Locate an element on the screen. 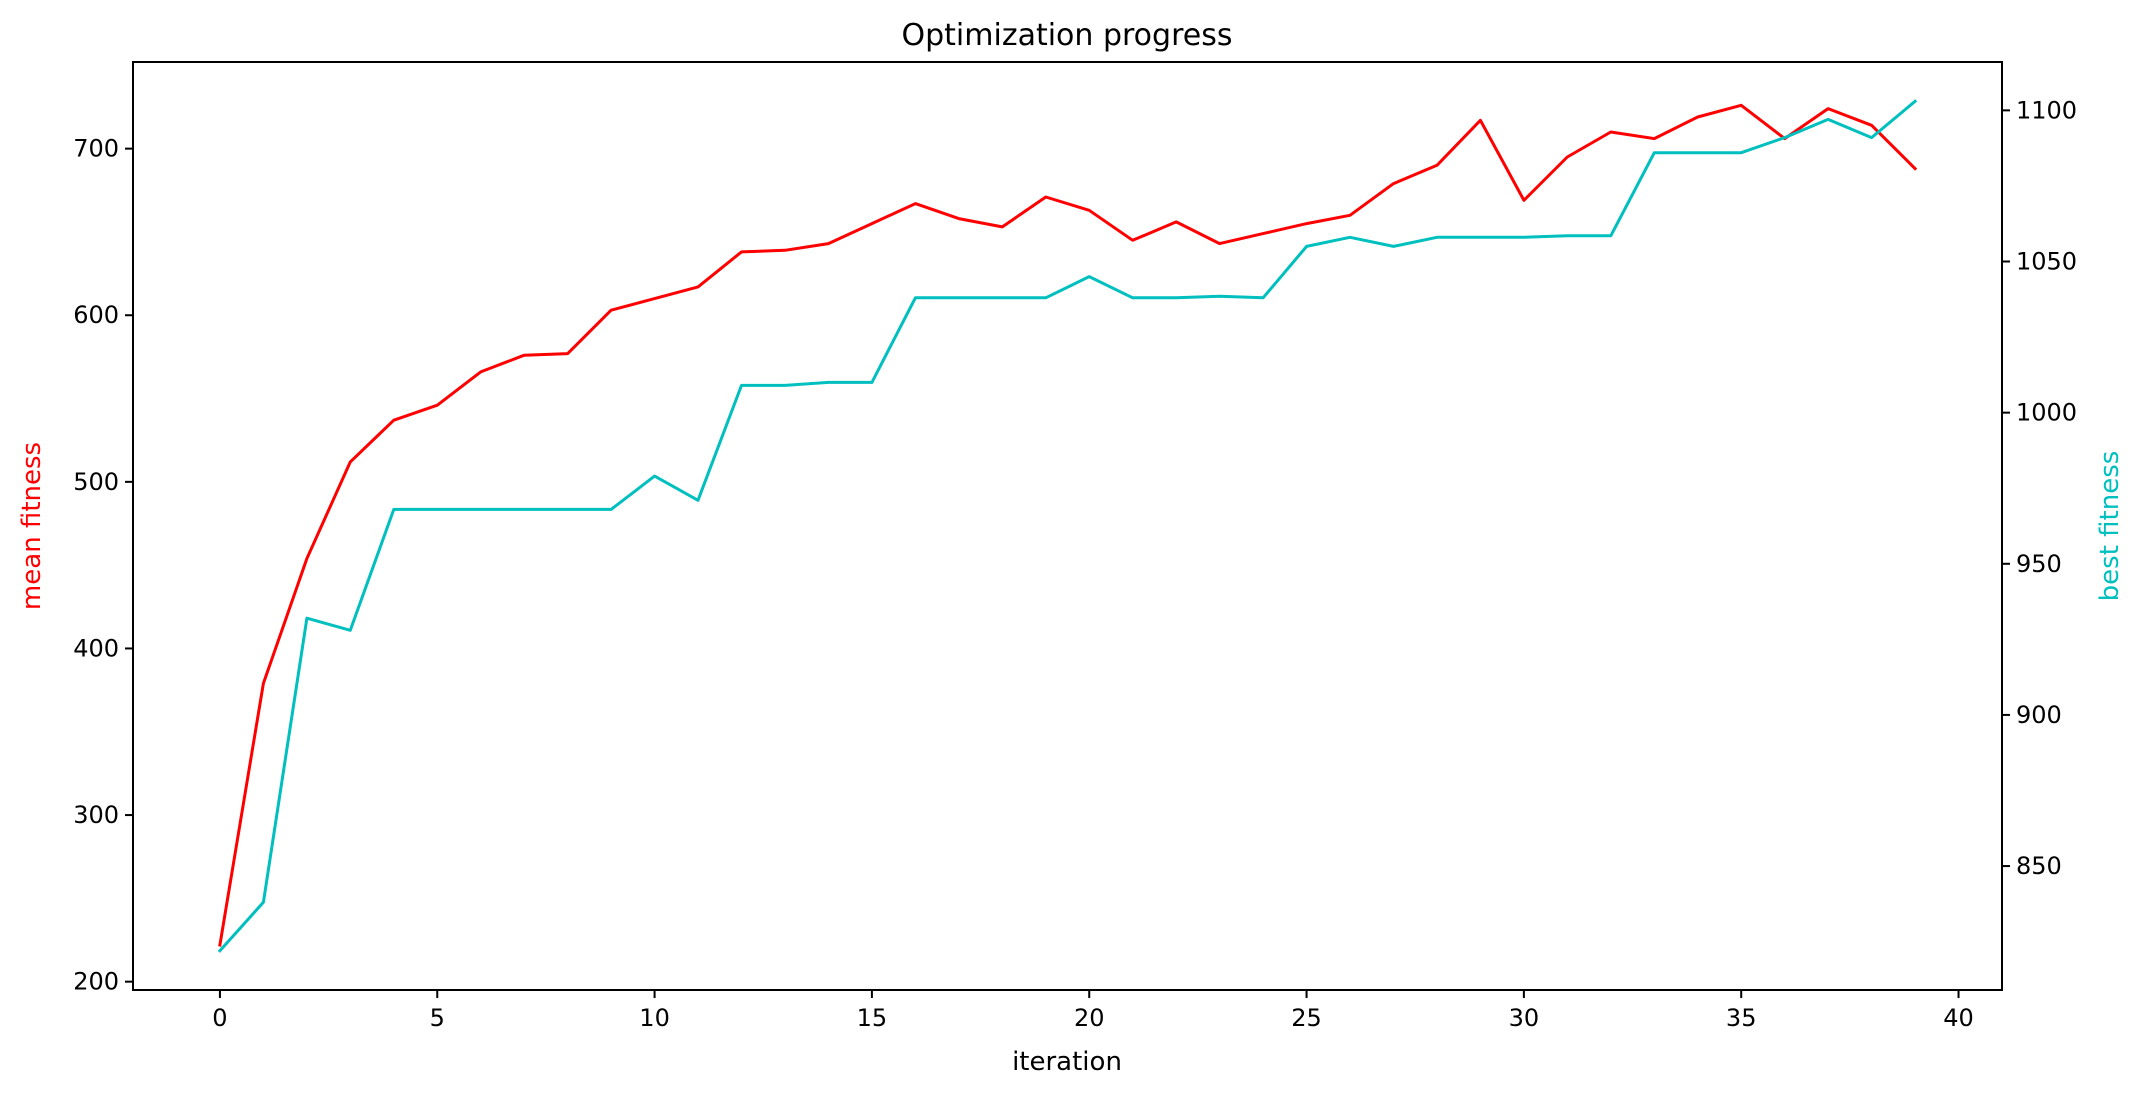 The image size is (2141, 1093). left-y-tick-label: 200 is located at coordinates (96, 982).